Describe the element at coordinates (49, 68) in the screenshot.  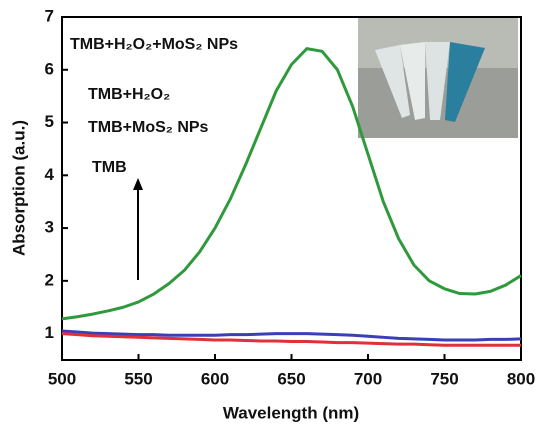
I see `y-tick-label: 6` at that location.